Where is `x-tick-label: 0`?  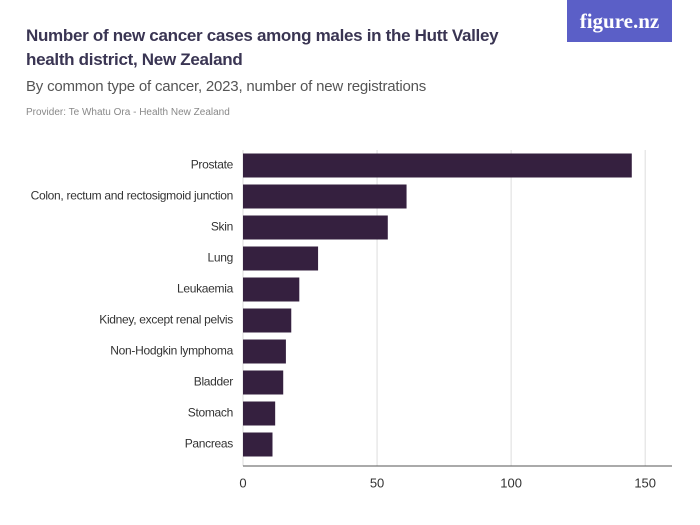
x-tick-label: 0 is located at coordinates (242, 482).